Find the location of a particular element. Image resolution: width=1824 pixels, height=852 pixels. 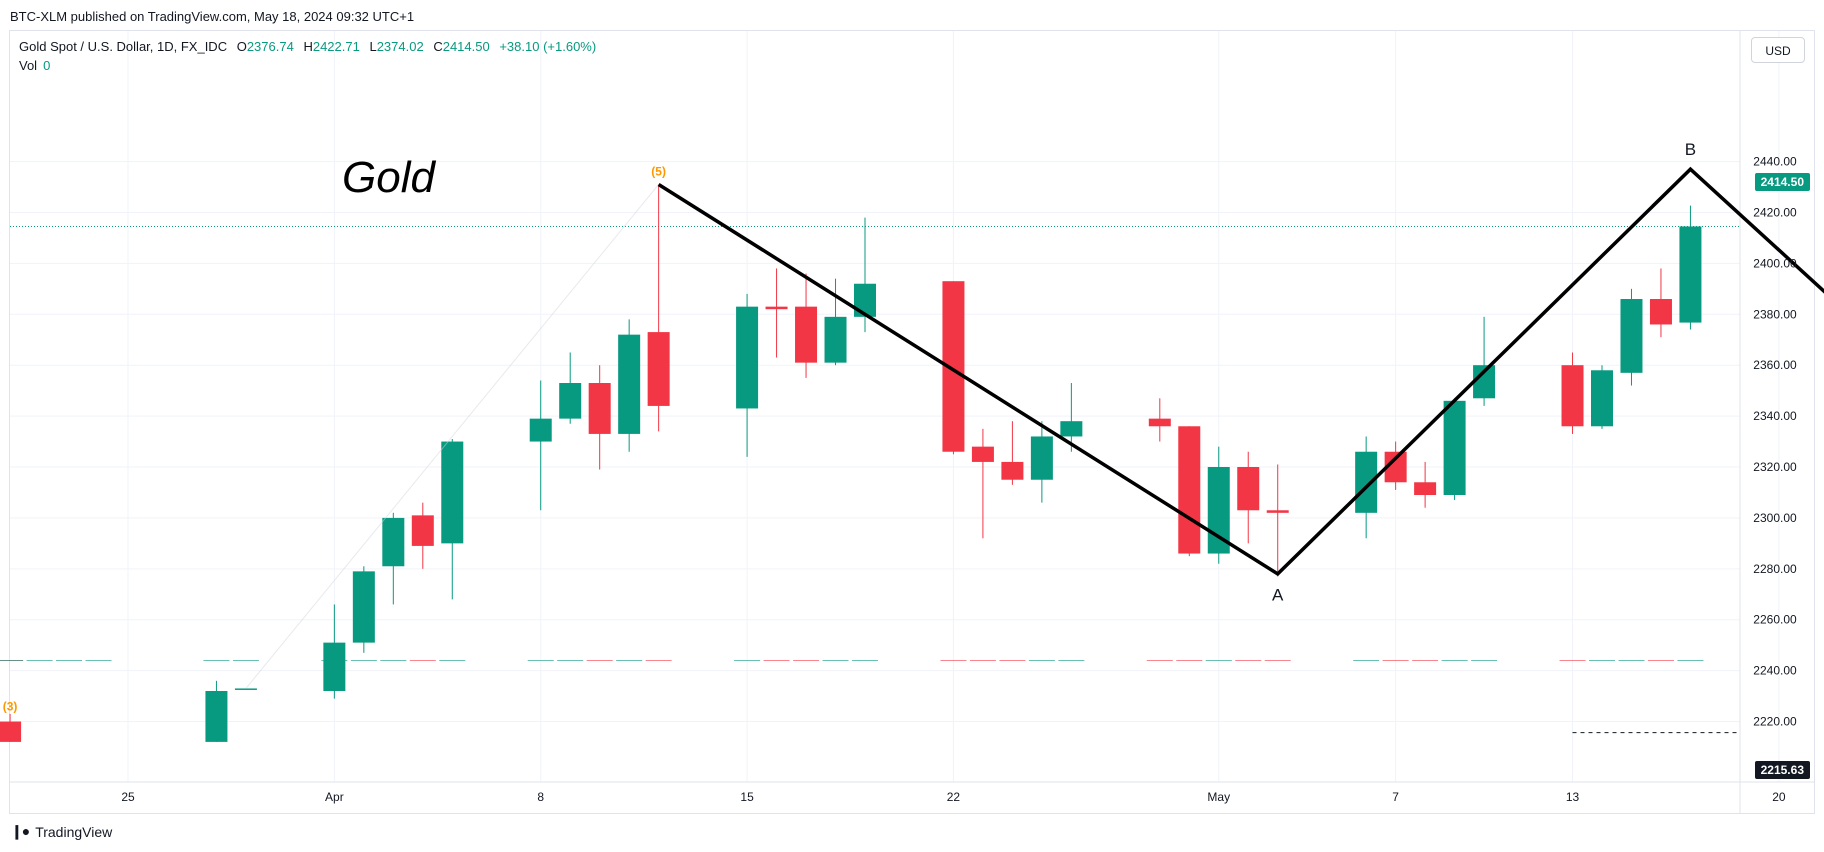

y-tick-label: 2320.00 is located at coordinates (1775, 467).